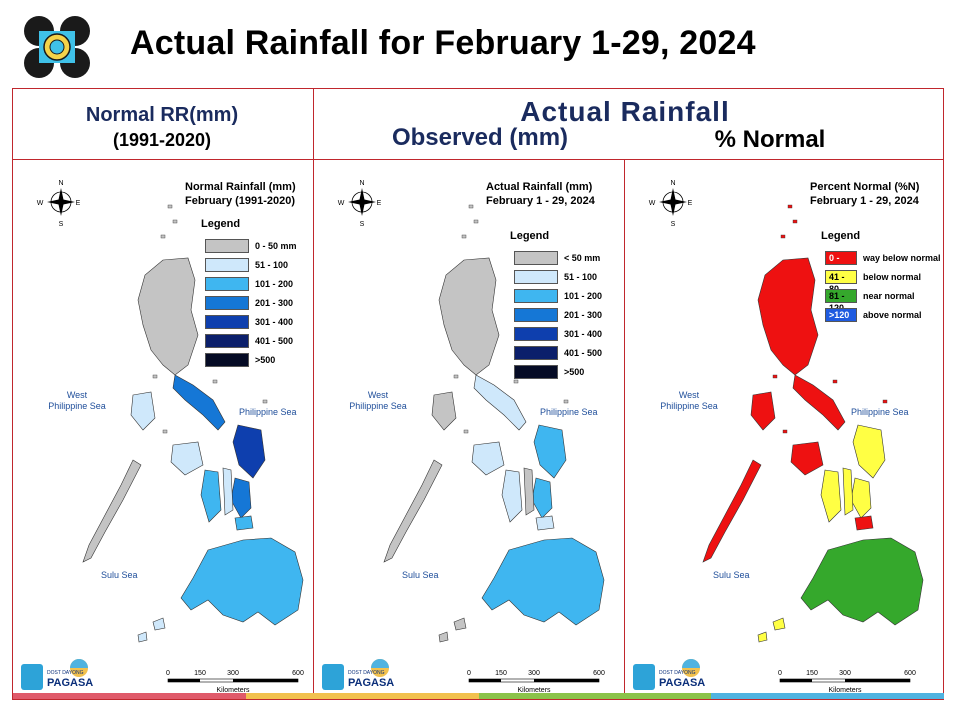 This screenshot has height=720, width=960. What do you see at coordinates (235, 682) in the screenshot?
I see `scale-bar: 0 150 300 600 Kilometers` at bounding box center [235, 682].